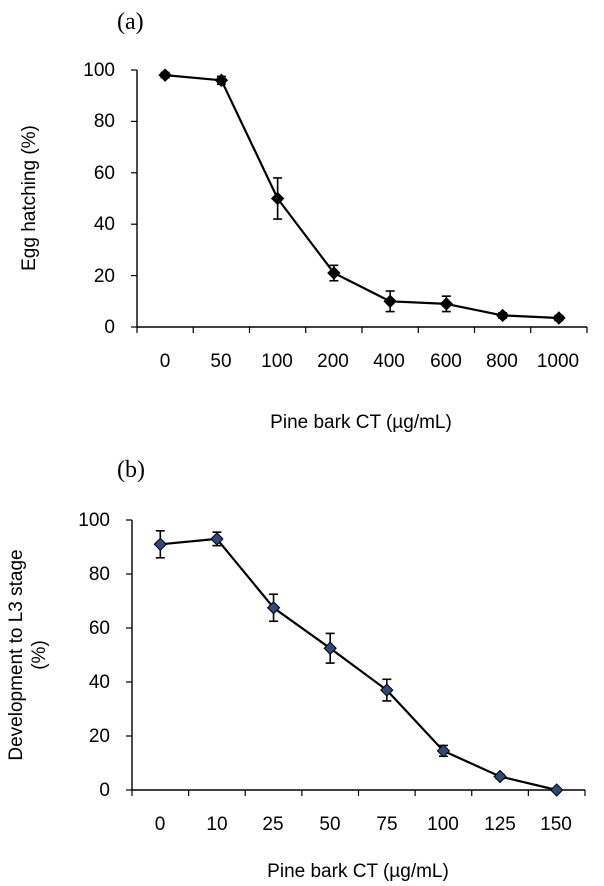 Image resolution: width=604 pixels, height=886 pixels. Describe the element at coordinates (500, 824) in the screenshot. I see `panel-b-xtick-label: 125` at that location.